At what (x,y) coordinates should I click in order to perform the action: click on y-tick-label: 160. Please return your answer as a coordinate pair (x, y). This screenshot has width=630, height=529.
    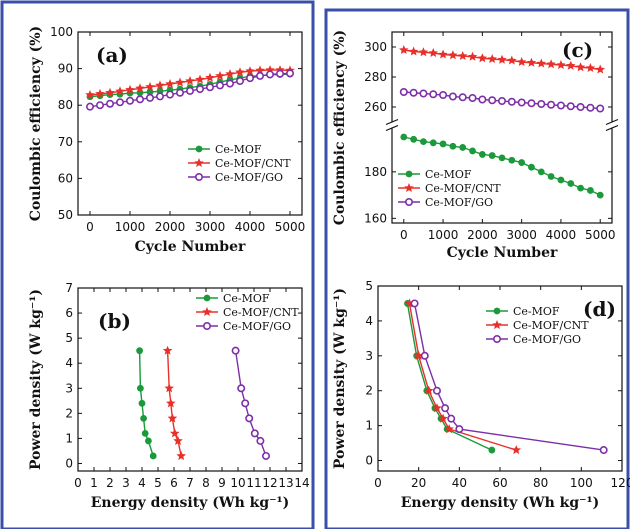
    Looking at the image, I should click on (375, 218).